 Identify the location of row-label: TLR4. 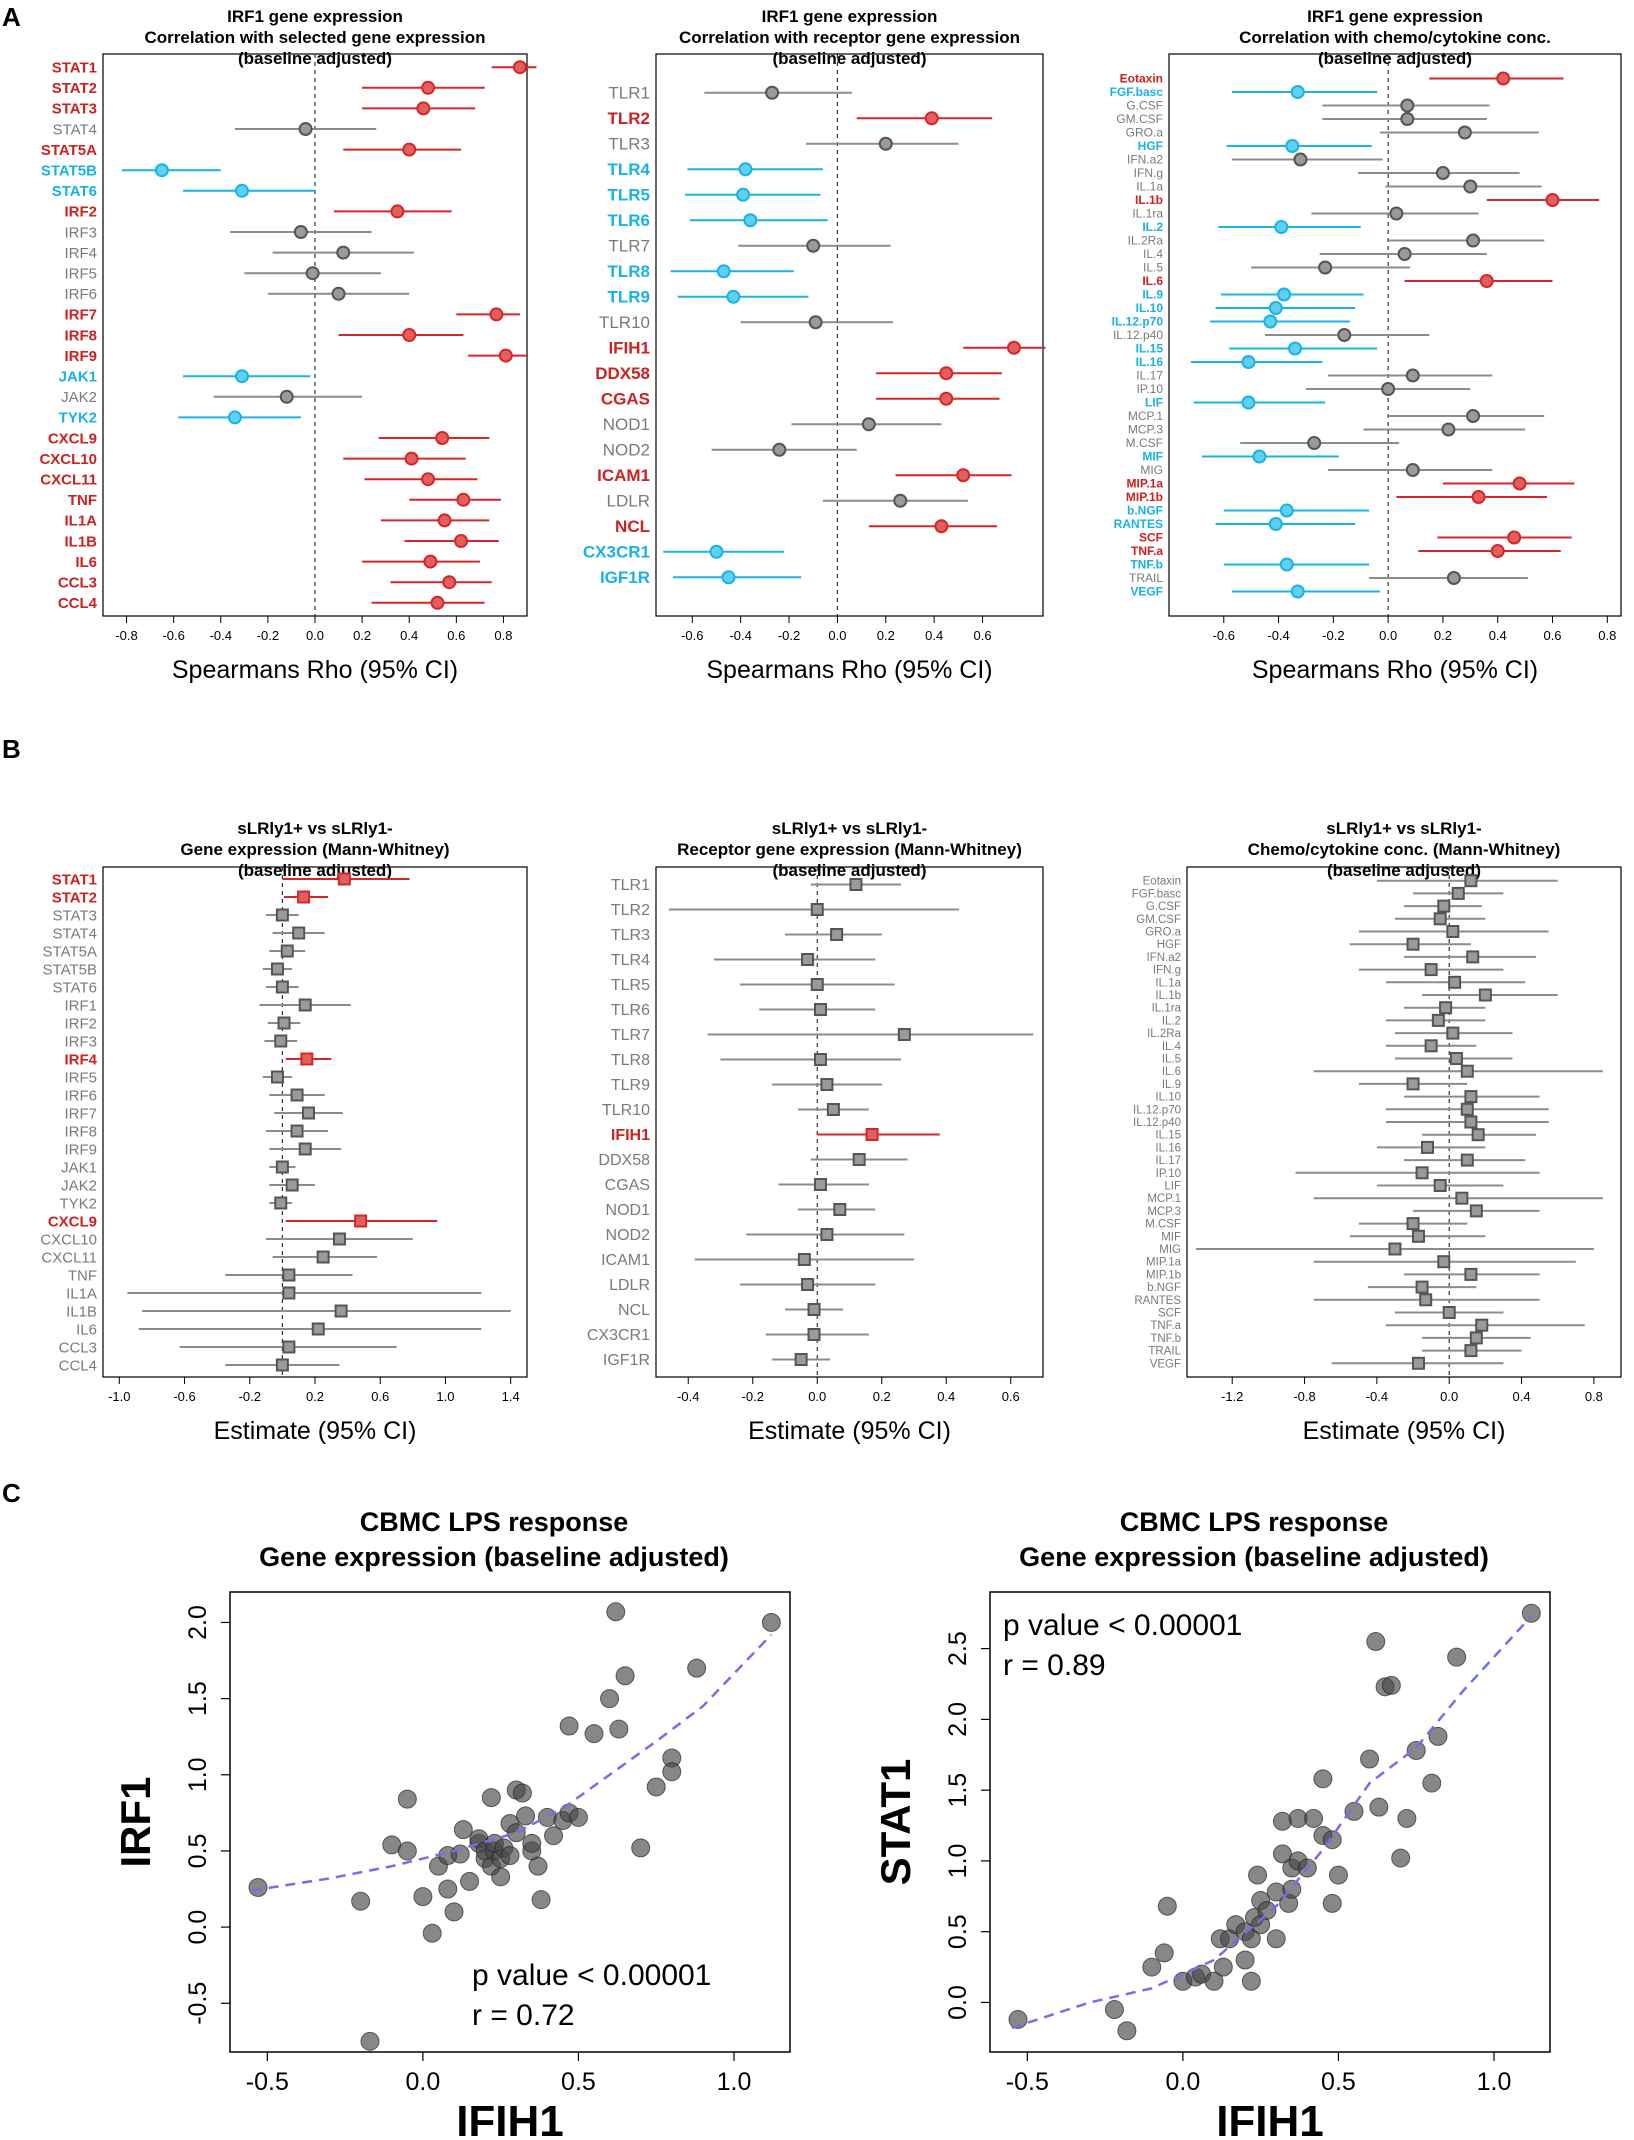
(629, 169).